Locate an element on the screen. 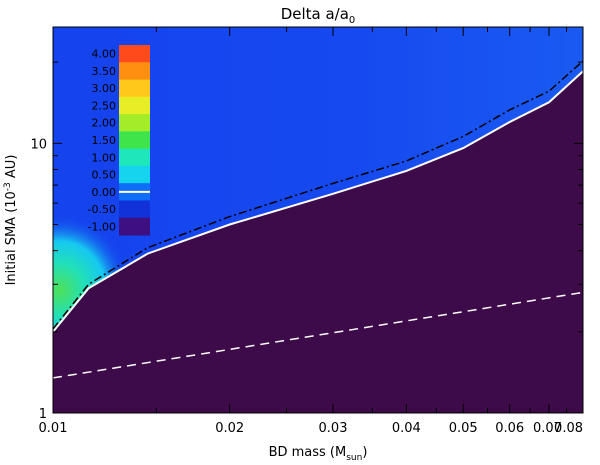 This screenshot has width=600, height=465. x-tick-label: 0.01 is located at coordinates (53, 428).